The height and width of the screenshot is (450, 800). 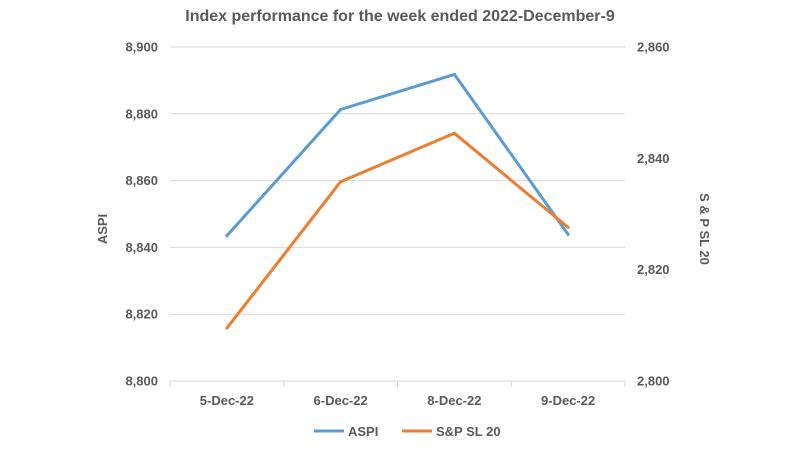 What do you see at coordinates (141, 247) in the screenshot?
I see `left-y-tick-label: 8,840` at bounding box center [141, 247].